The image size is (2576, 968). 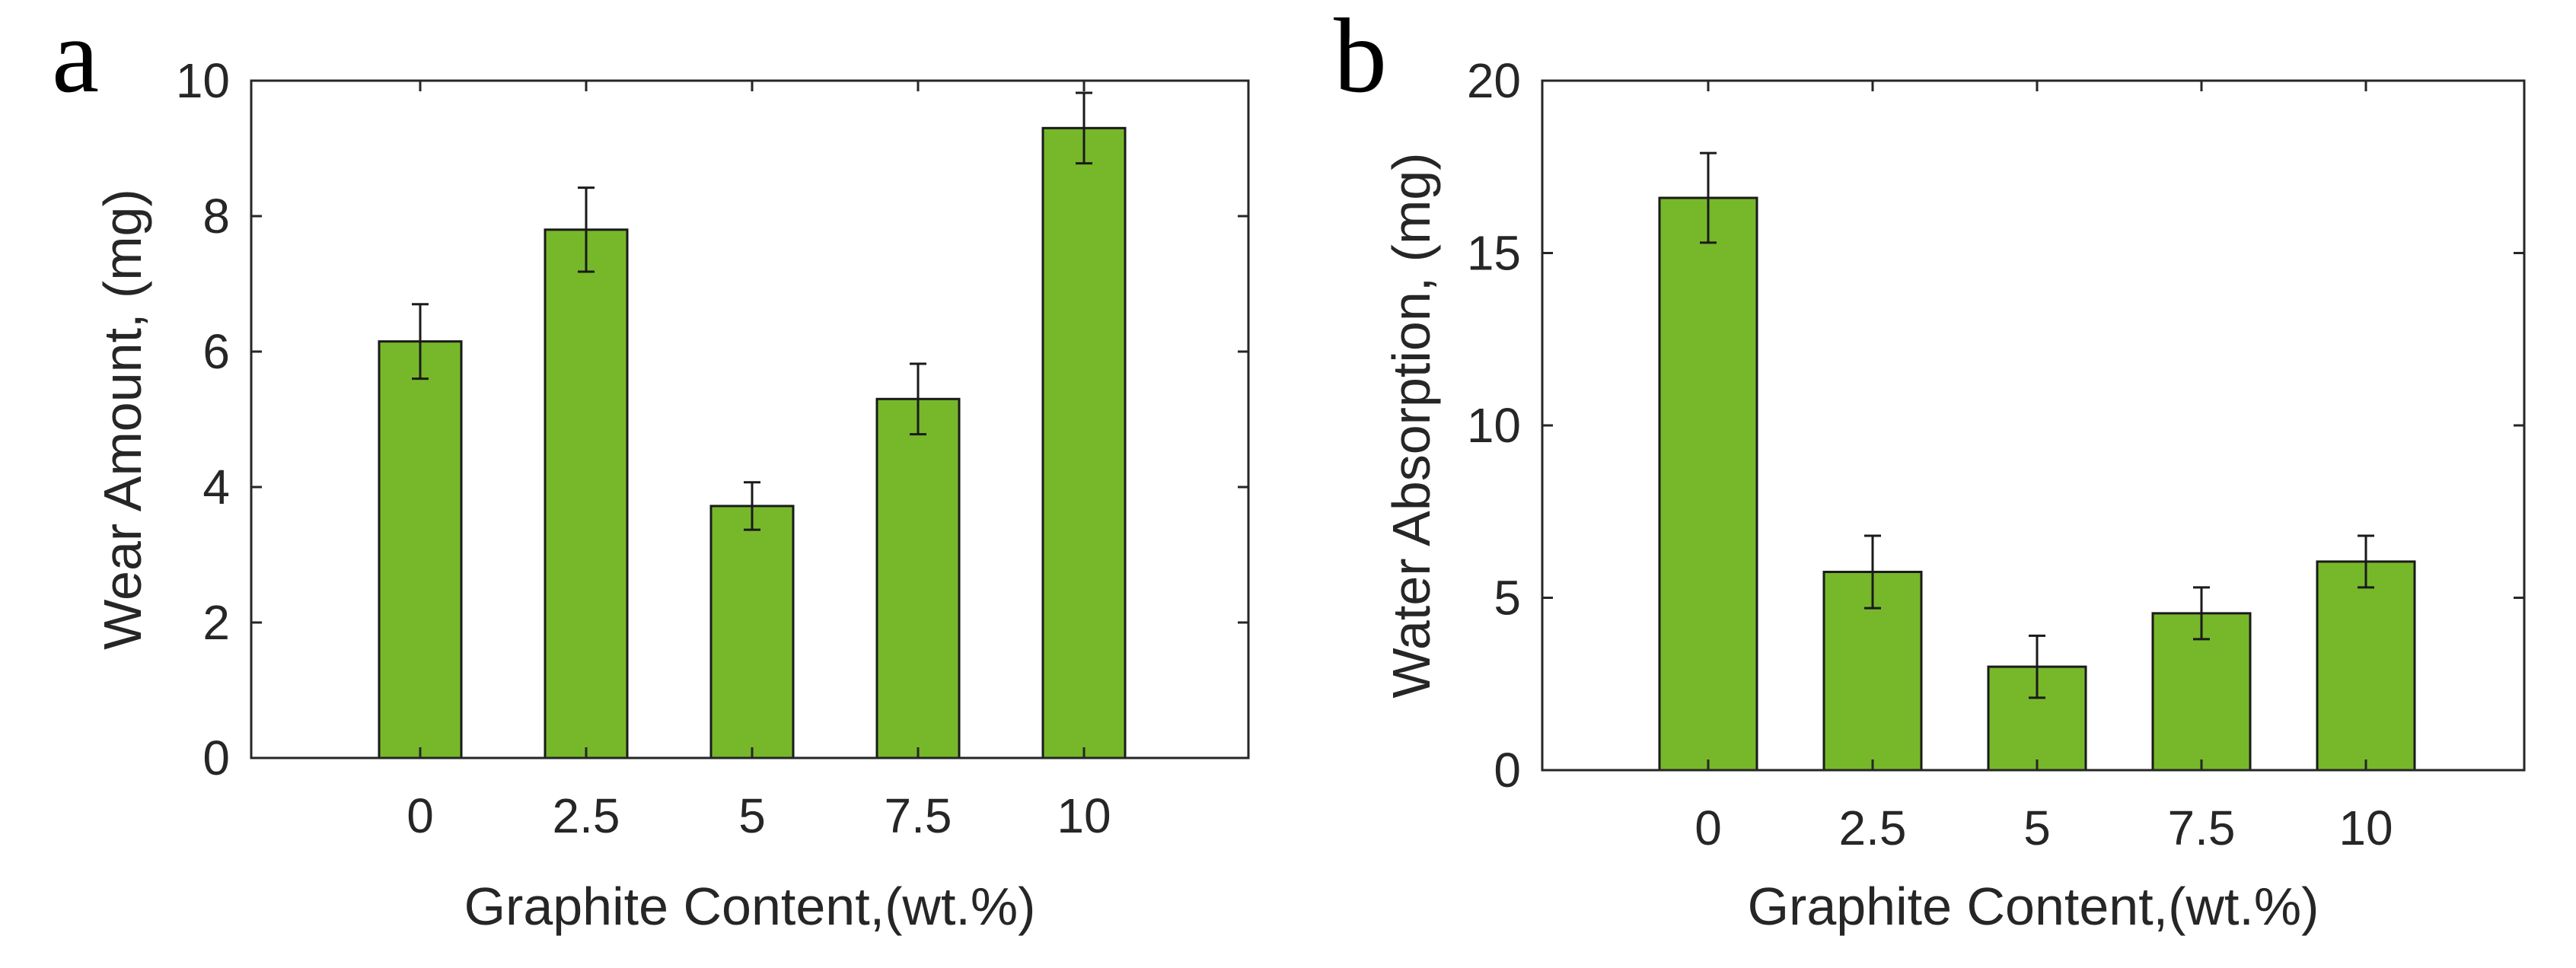 I want to click on y-tick-label: 20, so click(x=1494, y=81).